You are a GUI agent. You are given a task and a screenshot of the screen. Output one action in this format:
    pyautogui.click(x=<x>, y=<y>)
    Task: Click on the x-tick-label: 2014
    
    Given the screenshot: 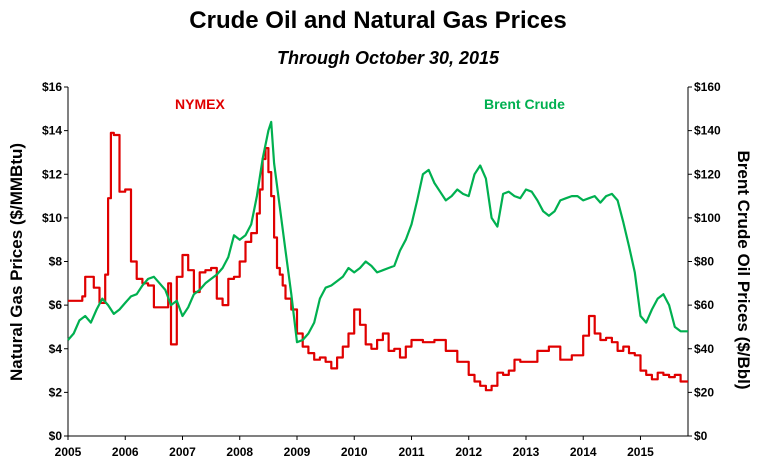 What is the action you would take?
    pyautogui.click(x=583, y=452)
    